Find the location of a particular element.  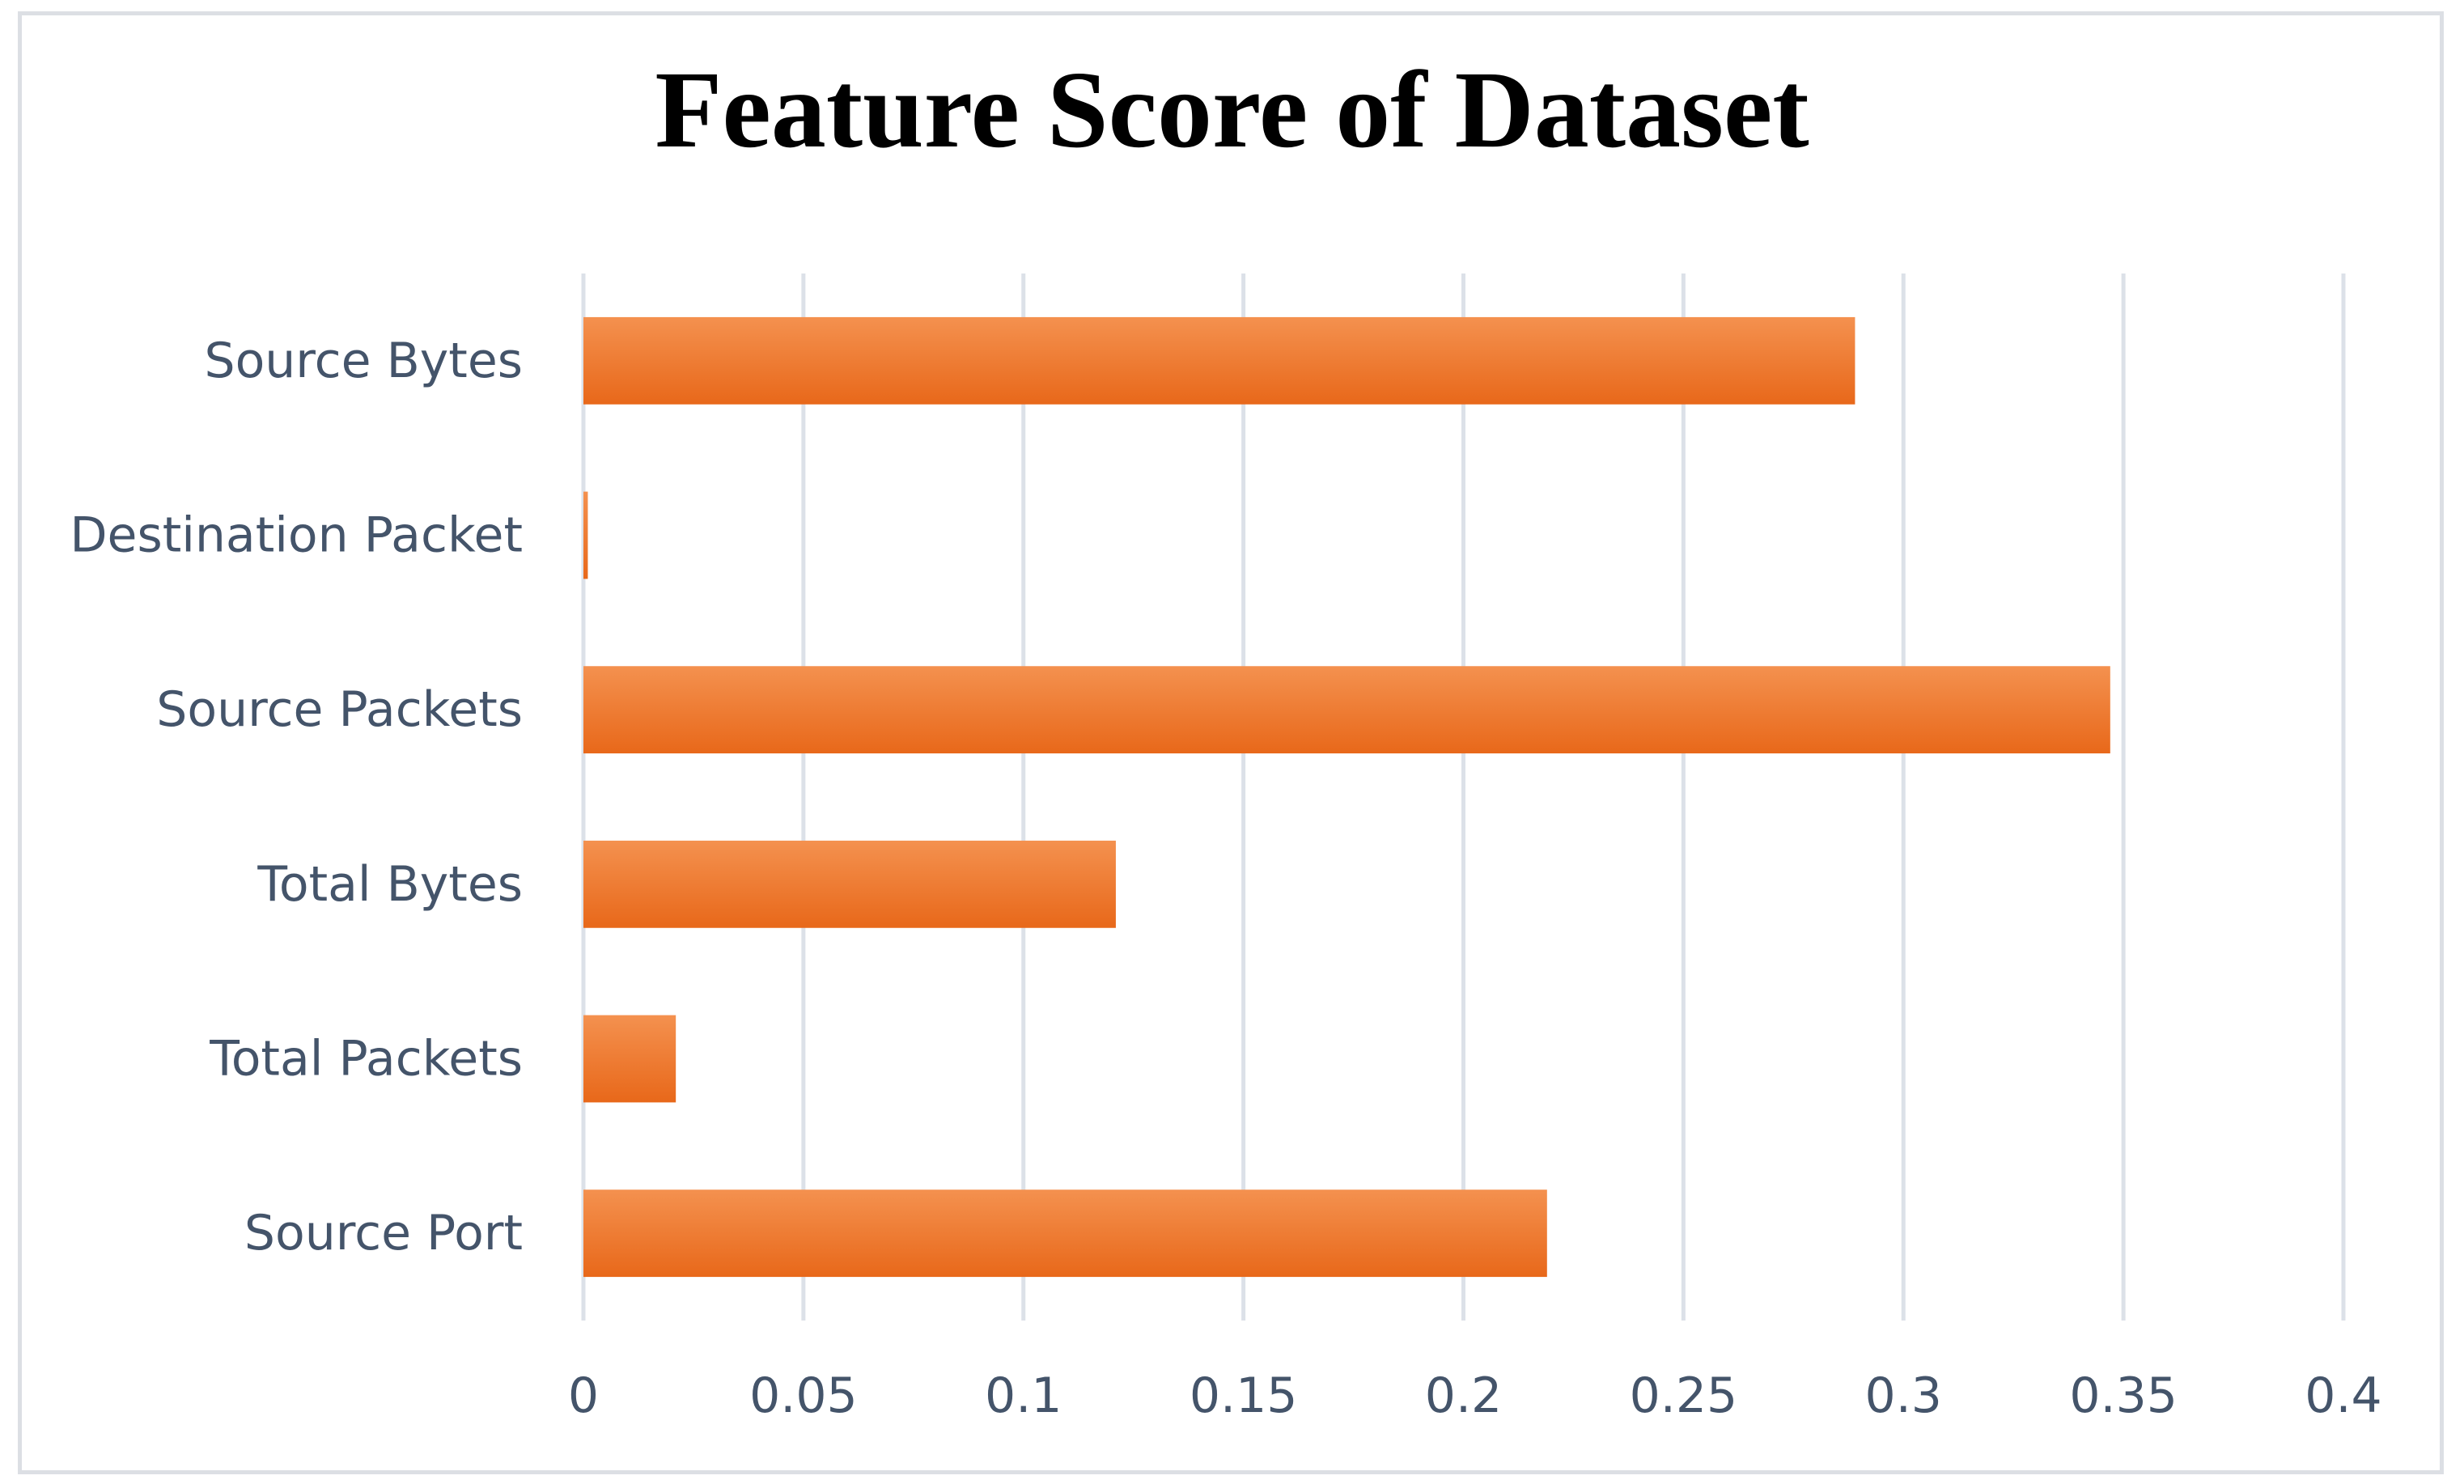

x-tick-label: 0.3 is located at coordinates (1904, 1396).